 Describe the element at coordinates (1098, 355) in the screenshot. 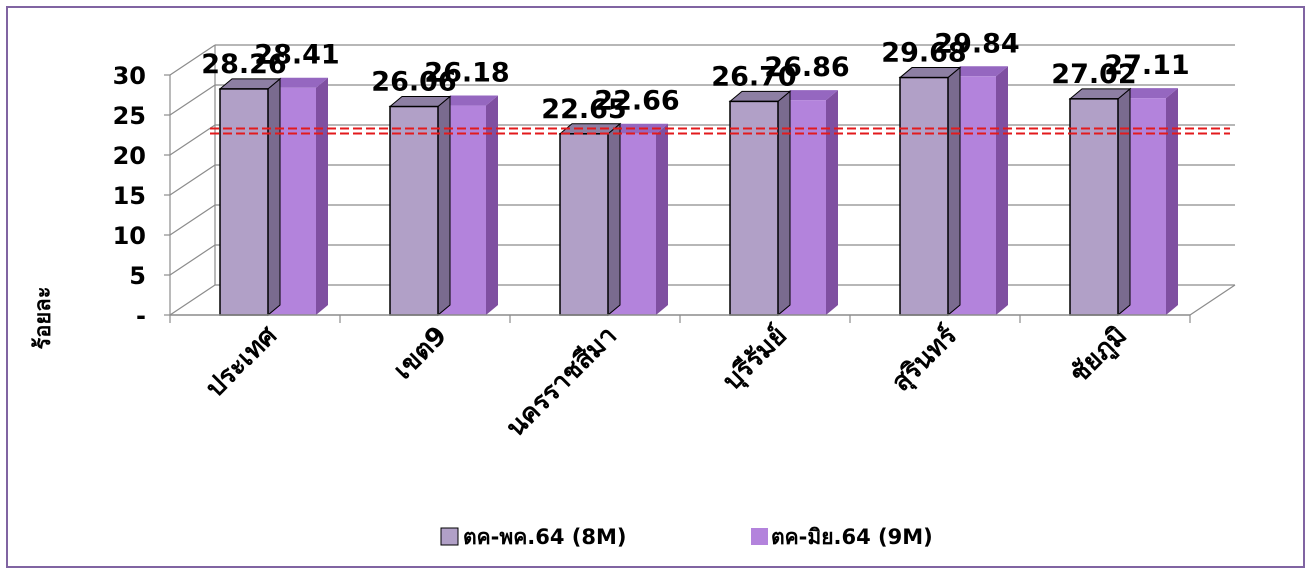

I see `x-tick-label: ชัยภูมิ` at that location.